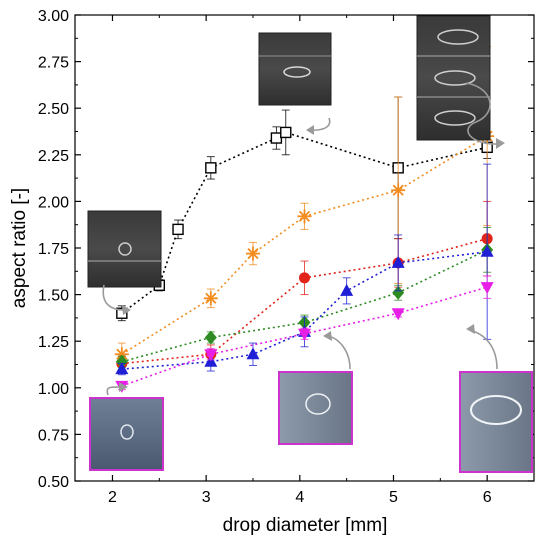 The width and height of the screenshot is (550, 542). Describe the element at coordinates (305, 525) in the screenshot. I see `x-axis-label: drop diameter [mm]` at that location.